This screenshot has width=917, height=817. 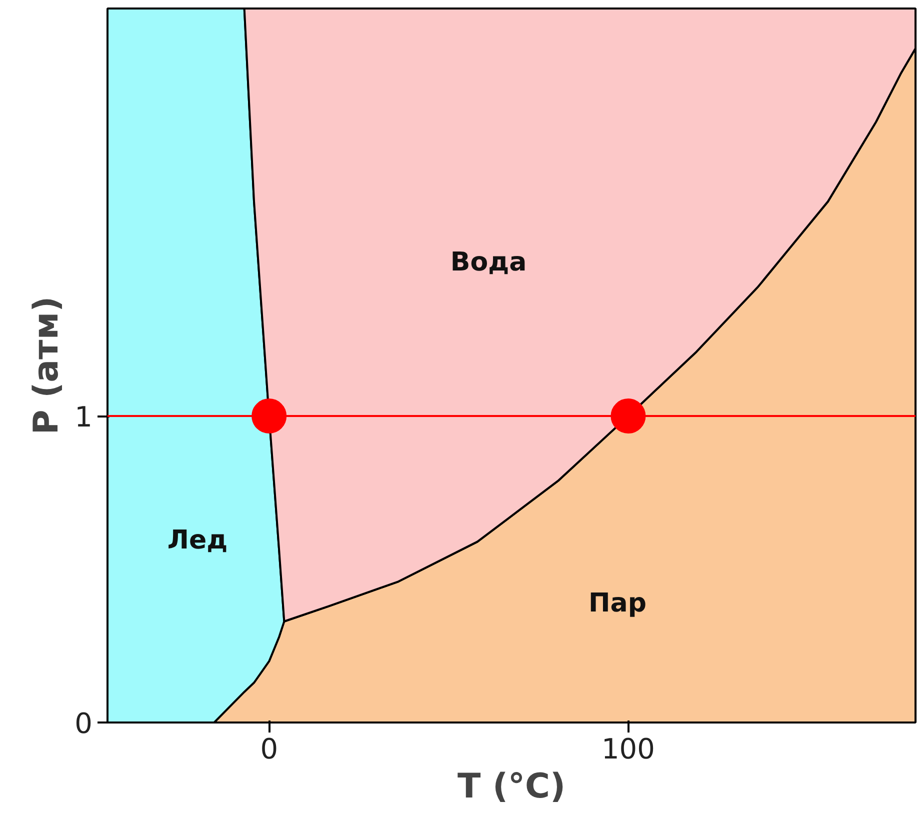 What do you see at coordinates (511, 786) in the screenshot?
I see `x-axis-title: T (°C)` at bounding box center [511, 786].